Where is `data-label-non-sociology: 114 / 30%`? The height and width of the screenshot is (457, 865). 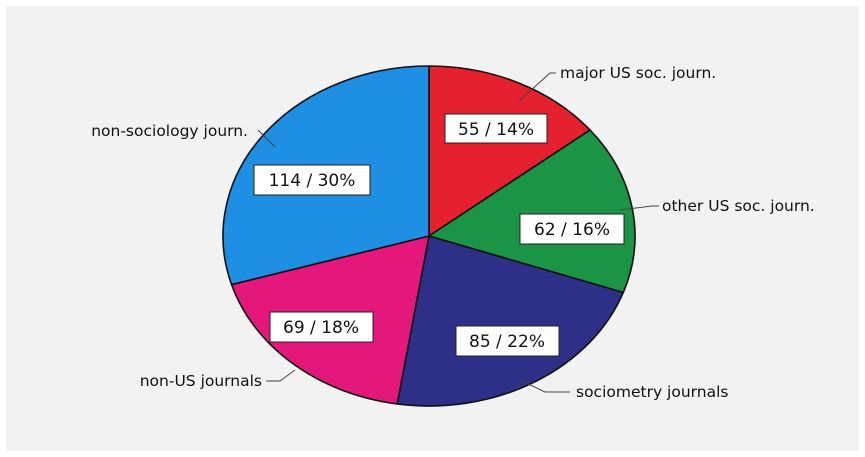 data-label-non-sociology: 114 / 30% is located at coordinates (312, 180).